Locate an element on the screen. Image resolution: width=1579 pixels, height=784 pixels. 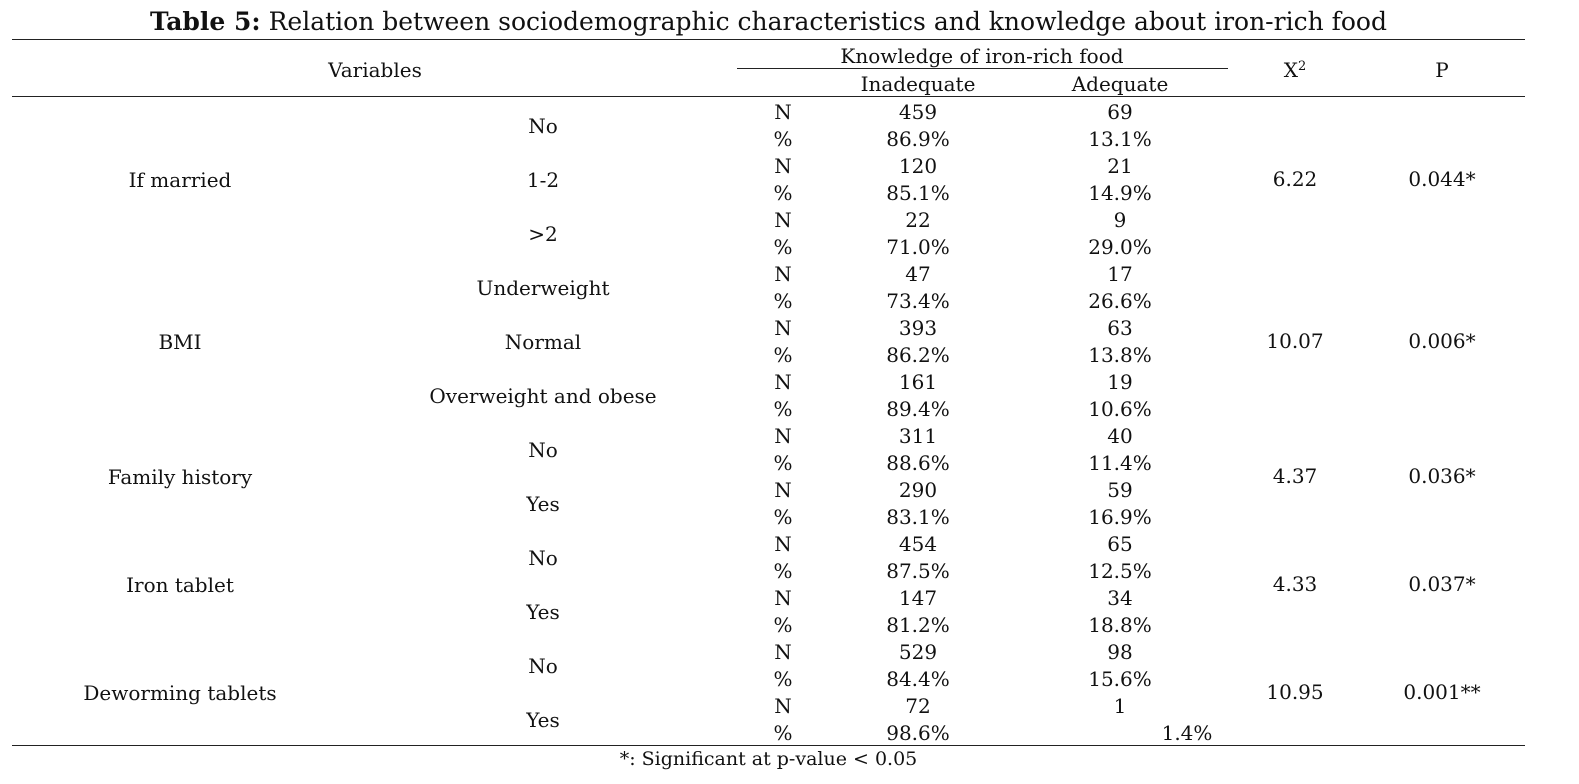
percent-inadequate: 87.5% is located at coordinates (918, 571).